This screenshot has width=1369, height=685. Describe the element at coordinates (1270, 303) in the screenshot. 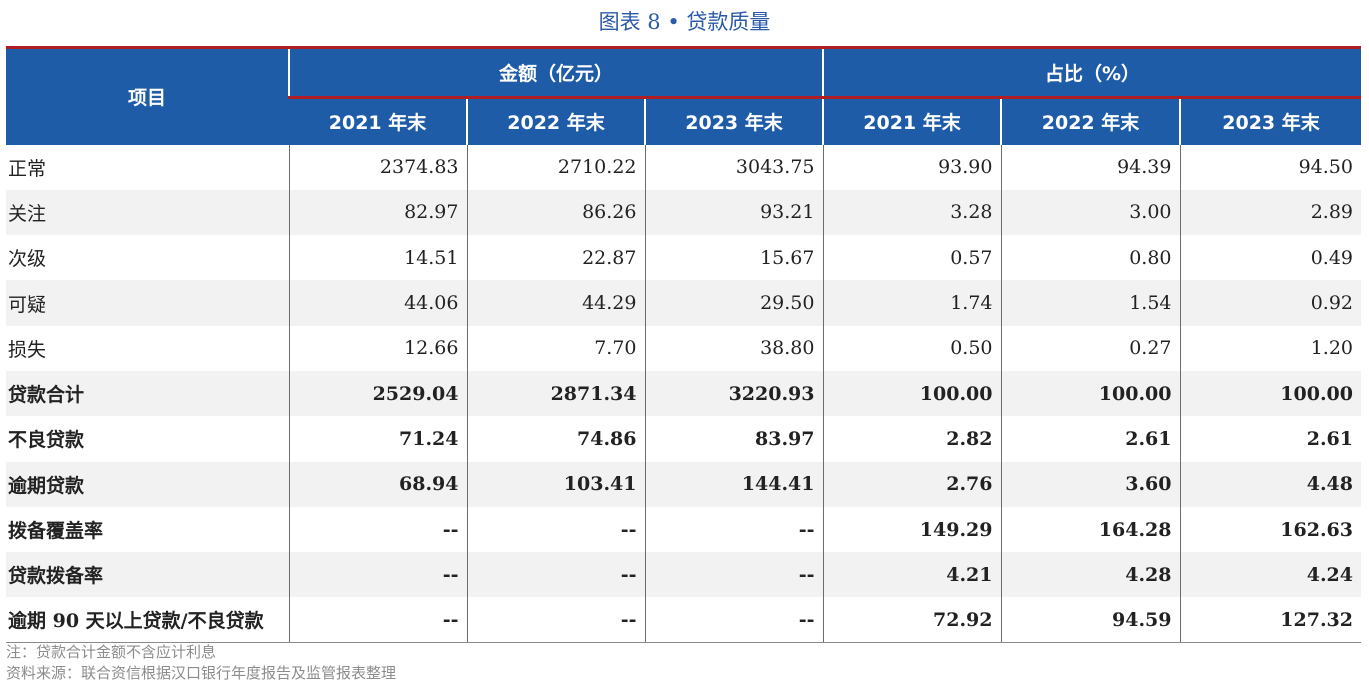

I see `table-cell: 0.92` at that location.